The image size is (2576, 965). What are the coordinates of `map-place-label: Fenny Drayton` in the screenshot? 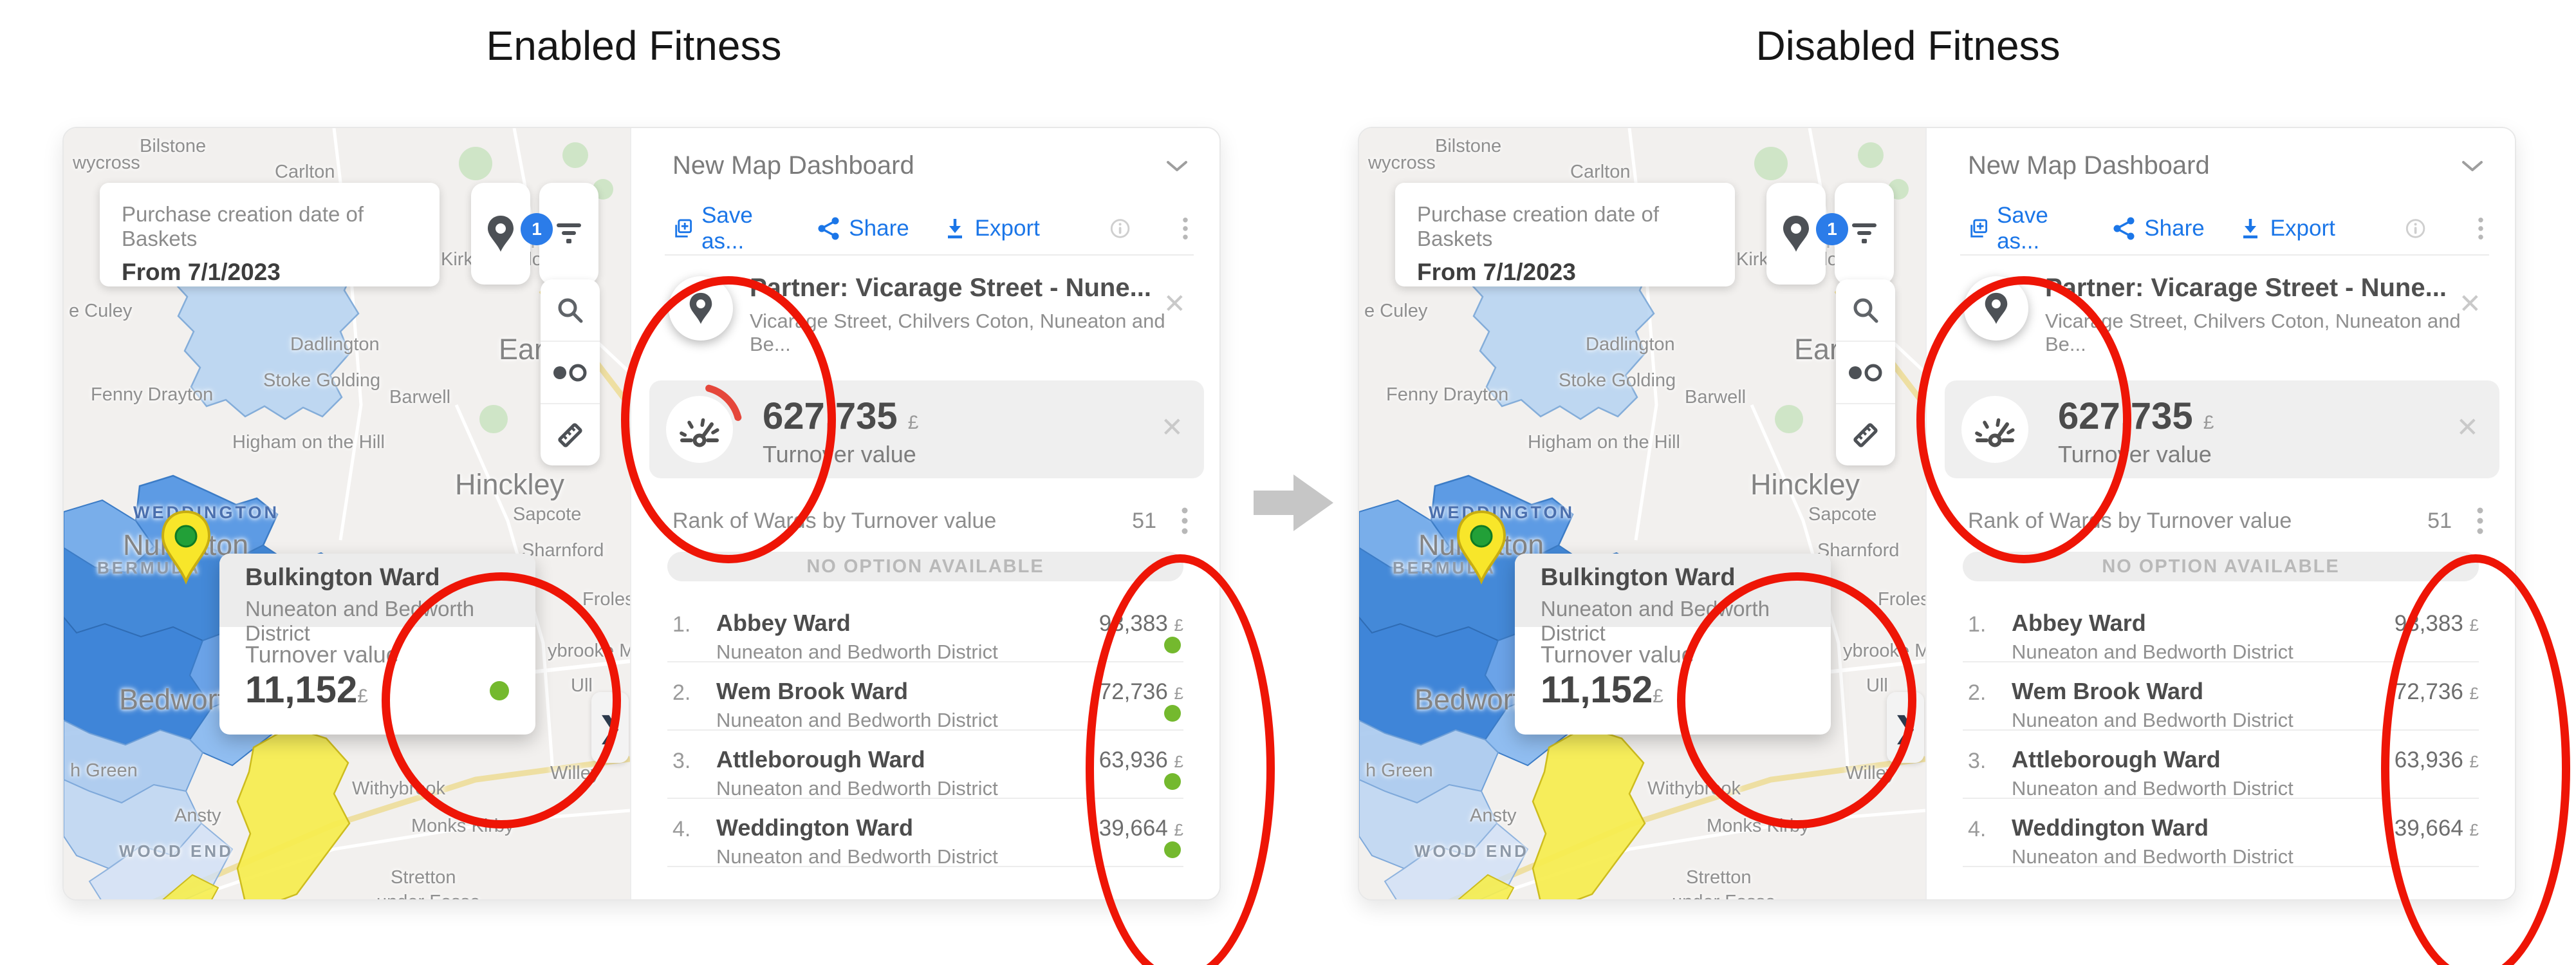 It's located at (152, 394).